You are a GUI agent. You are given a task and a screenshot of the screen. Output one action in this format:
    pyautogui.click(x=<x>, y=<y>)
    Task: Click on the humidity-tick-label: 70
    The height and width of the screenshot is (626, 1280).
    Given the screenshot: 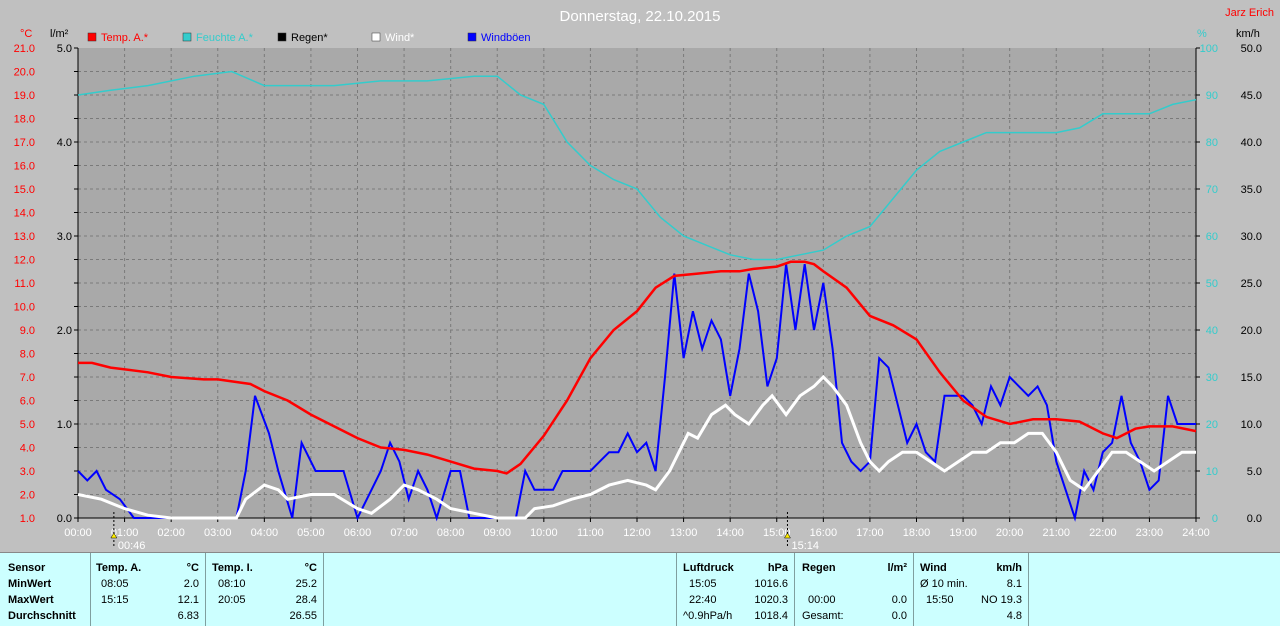 What is the action you would take?
    pyautogui.click(x=1212, y=190)
    